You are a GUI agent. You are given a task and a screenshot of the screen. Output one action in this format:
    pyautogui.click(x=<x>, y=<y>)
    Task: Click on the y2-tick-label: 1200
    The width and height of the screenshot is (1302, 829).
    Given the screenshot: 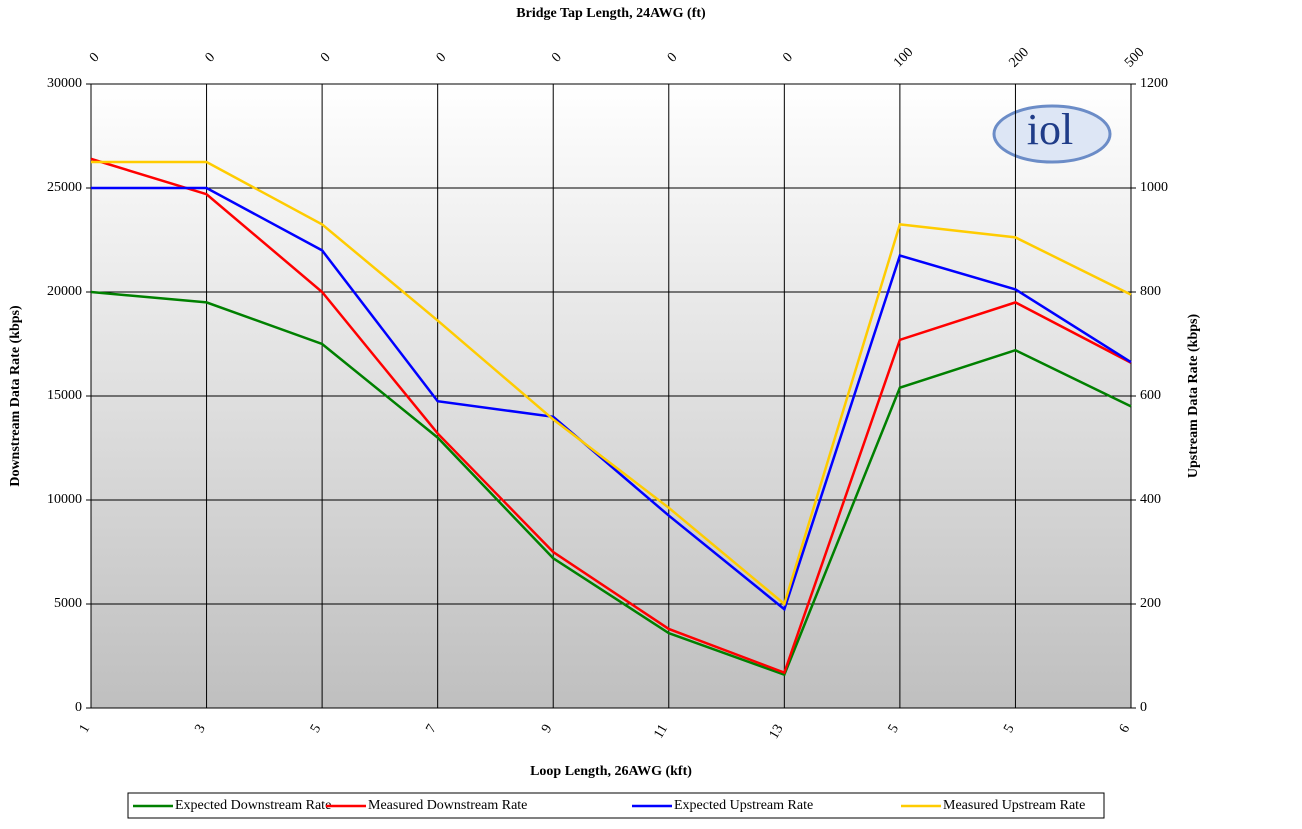 What is the action you would take?
    pyautogui.click(x=1154, y=83)
    